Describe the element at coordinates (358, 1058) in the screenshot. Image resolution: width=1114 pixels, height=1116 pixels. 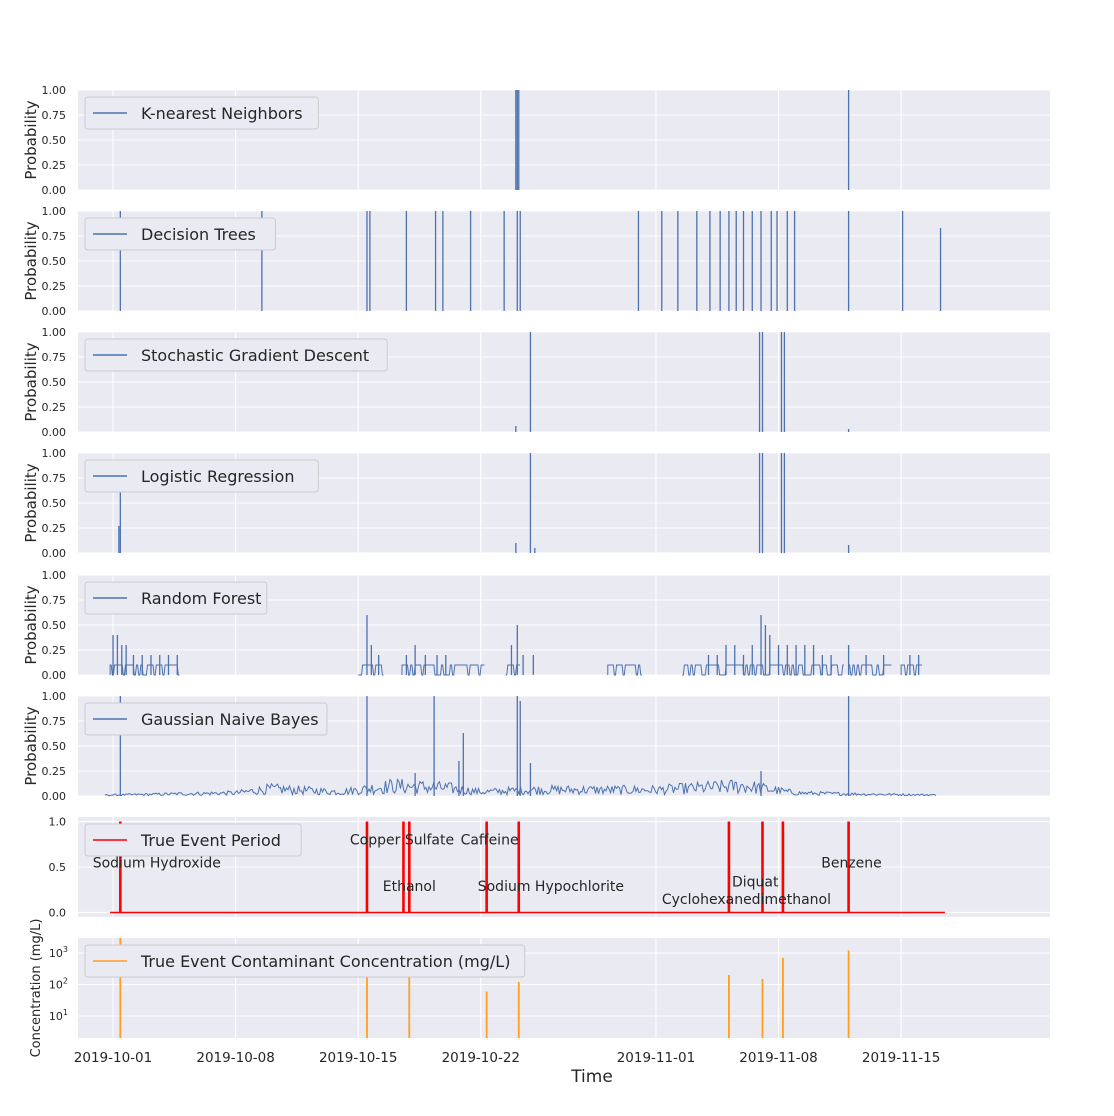
I see `x-tick-label: 2019-10-15` at that location.